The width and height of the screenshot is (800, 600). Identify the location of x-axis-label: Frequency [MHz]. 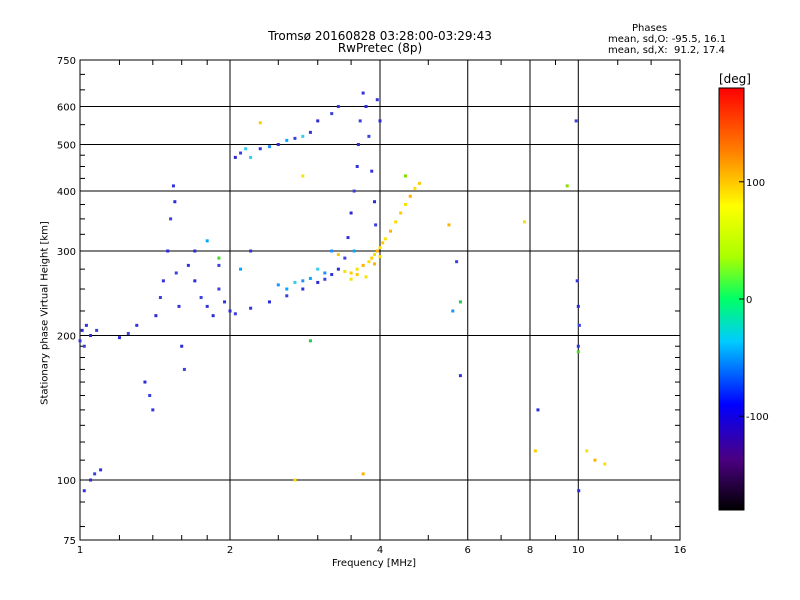
(374, 563).